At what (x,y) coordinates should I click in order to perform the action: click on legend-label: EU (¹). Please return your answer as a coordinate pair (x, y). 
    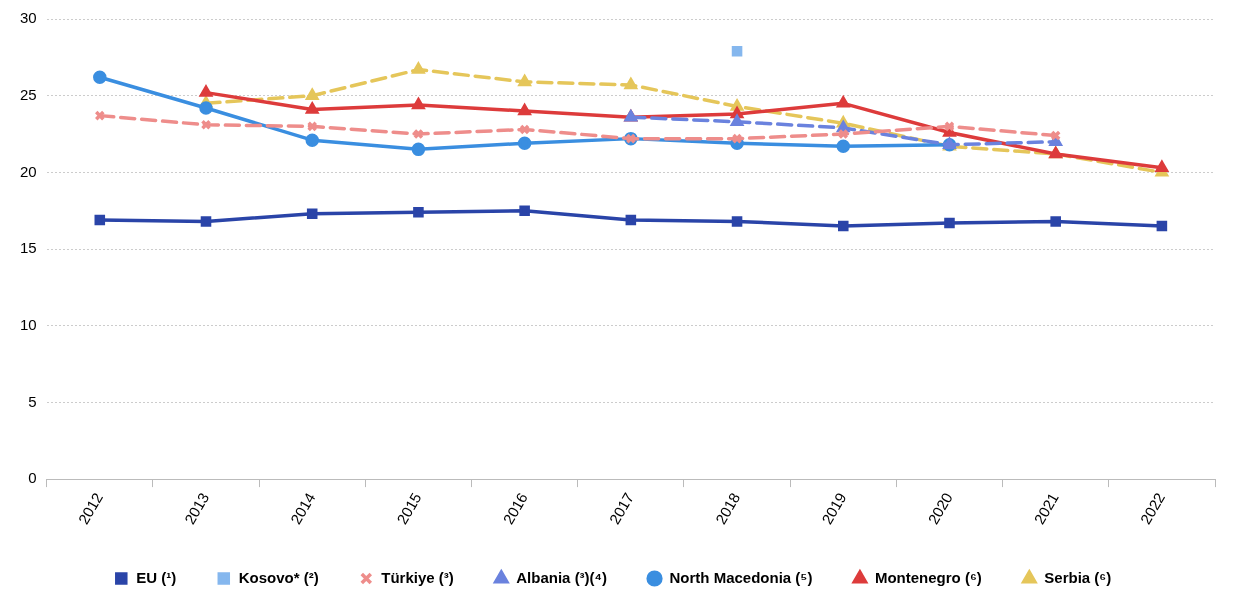
    Looking at the image, I should click on (156, 577).